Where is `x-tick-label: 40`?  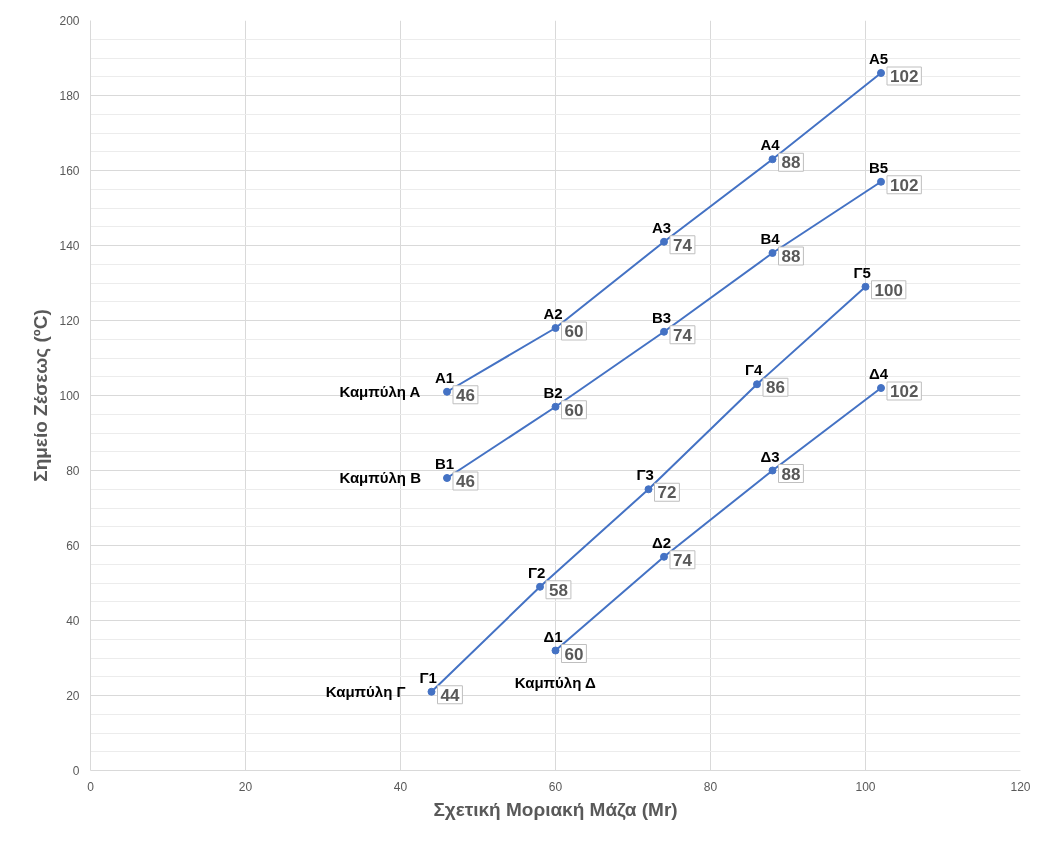
x-tick-label: 40 is located at coordinates (400, 786).